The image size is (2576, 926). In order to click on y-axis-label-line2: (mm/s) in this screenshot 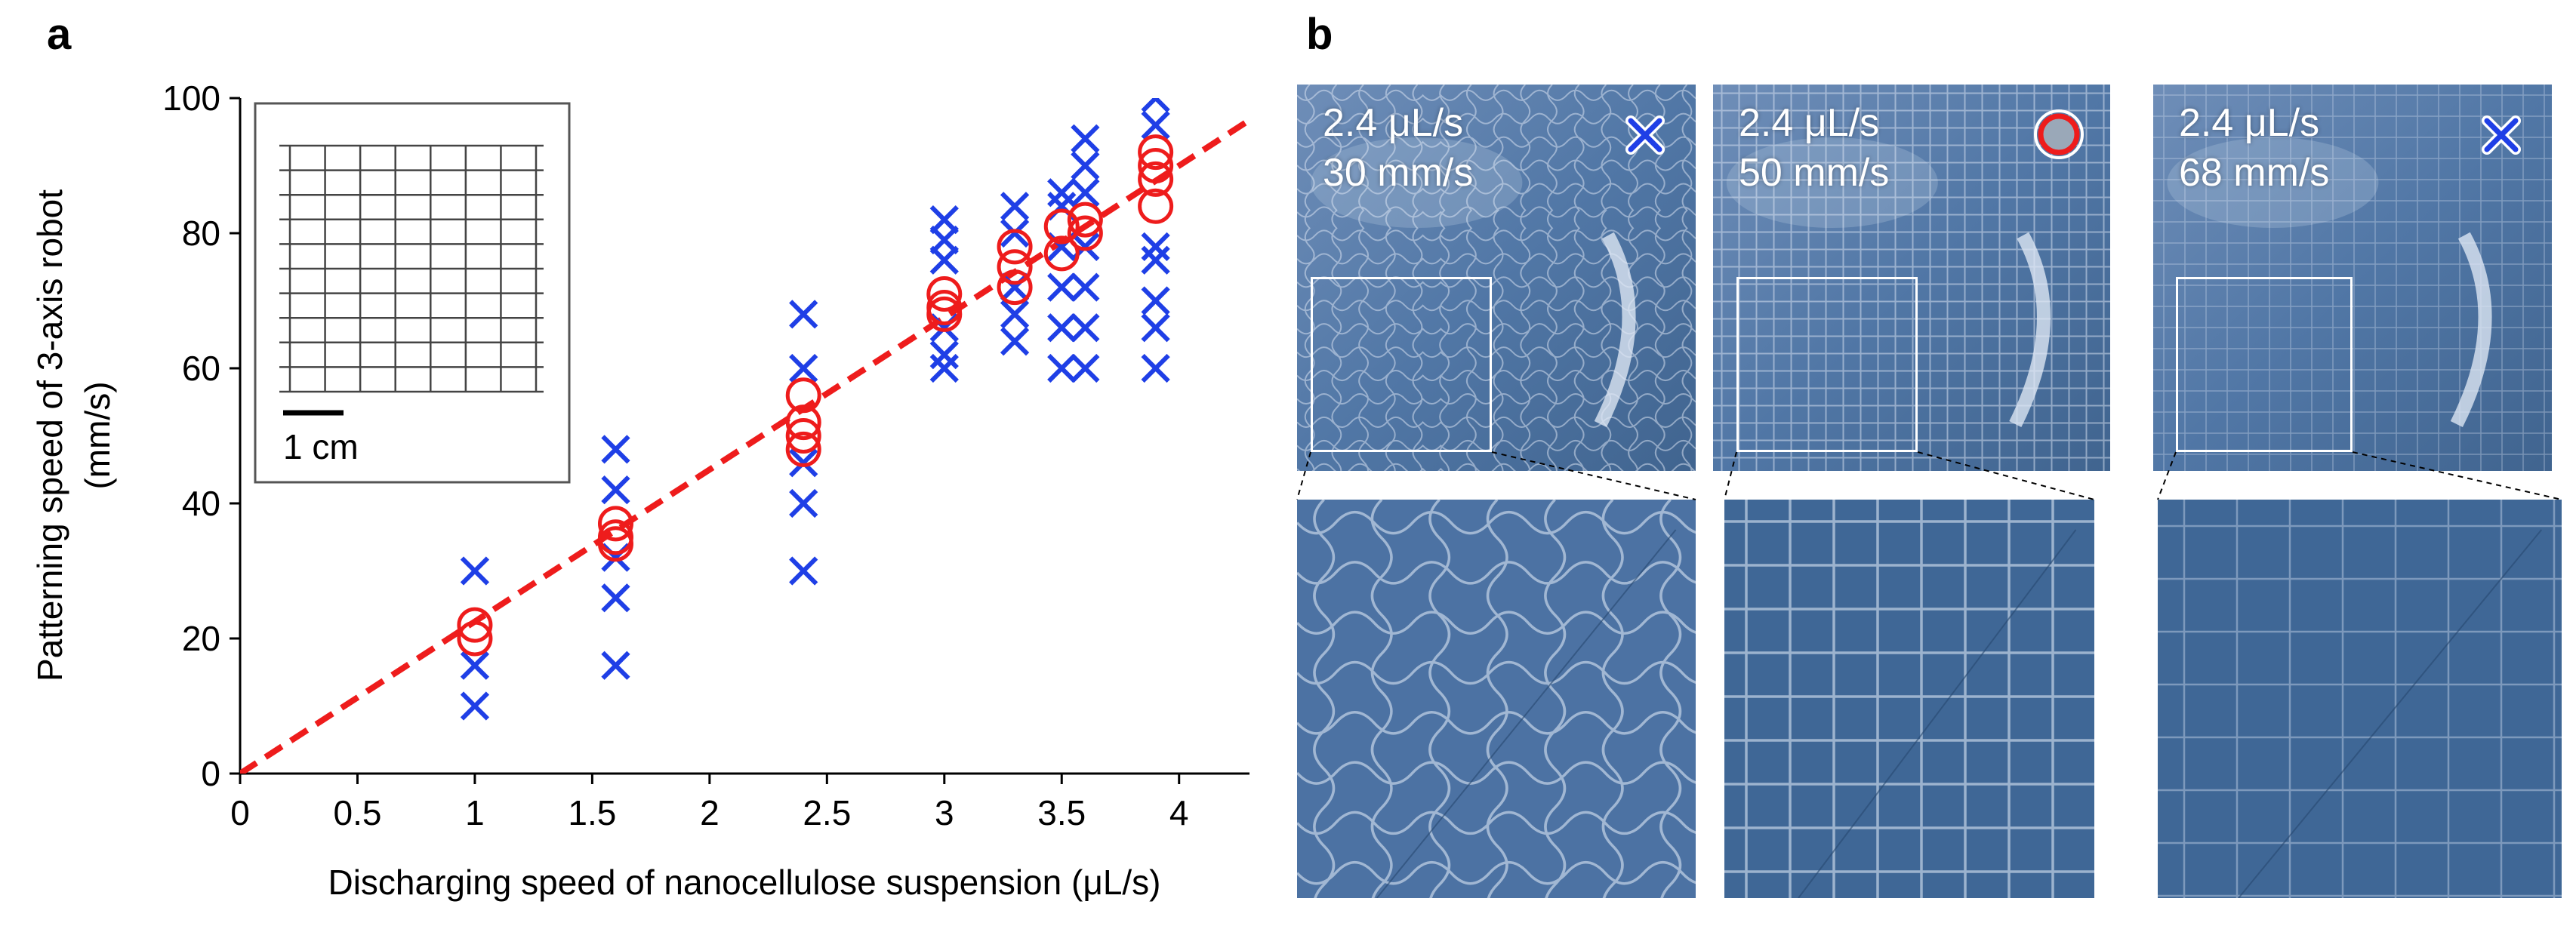, I will do `click(98, 435)`.